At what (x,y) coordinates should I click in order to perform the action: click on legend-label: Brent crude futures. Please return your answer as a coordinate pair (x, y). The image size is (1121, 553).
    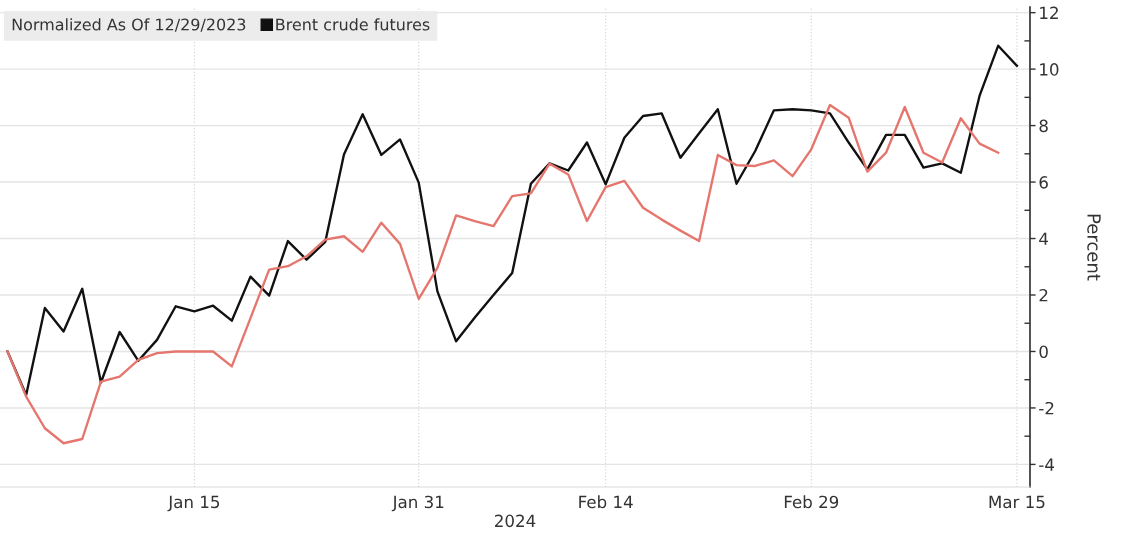
    Looking at the image, I should click on (353, 24).